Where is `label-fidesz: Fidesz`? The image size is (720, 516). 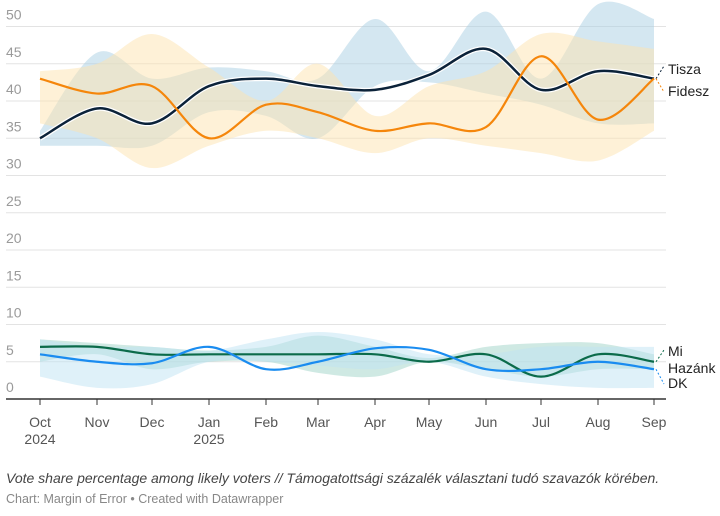
label-fidesz: Fidesz is located at coordinates (688, 91).